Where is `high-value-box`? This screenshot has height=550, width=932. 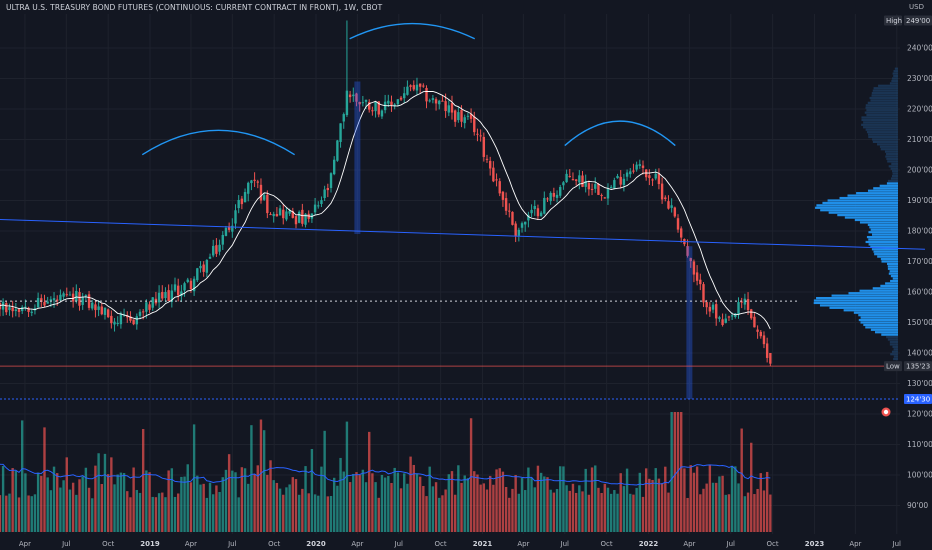
high-value-box is located at coordinates (918, 20).